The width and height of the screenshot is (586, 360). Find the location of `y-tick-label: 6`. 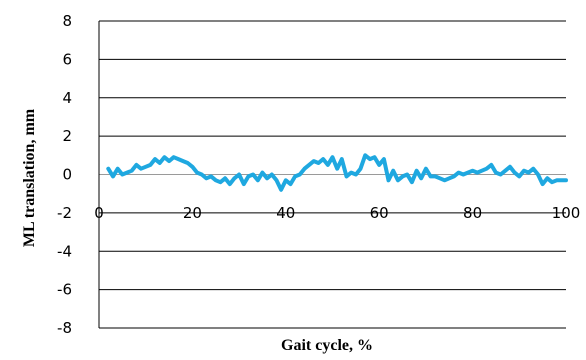

y-tick-label: 6 is located at coordinates (67, 59).